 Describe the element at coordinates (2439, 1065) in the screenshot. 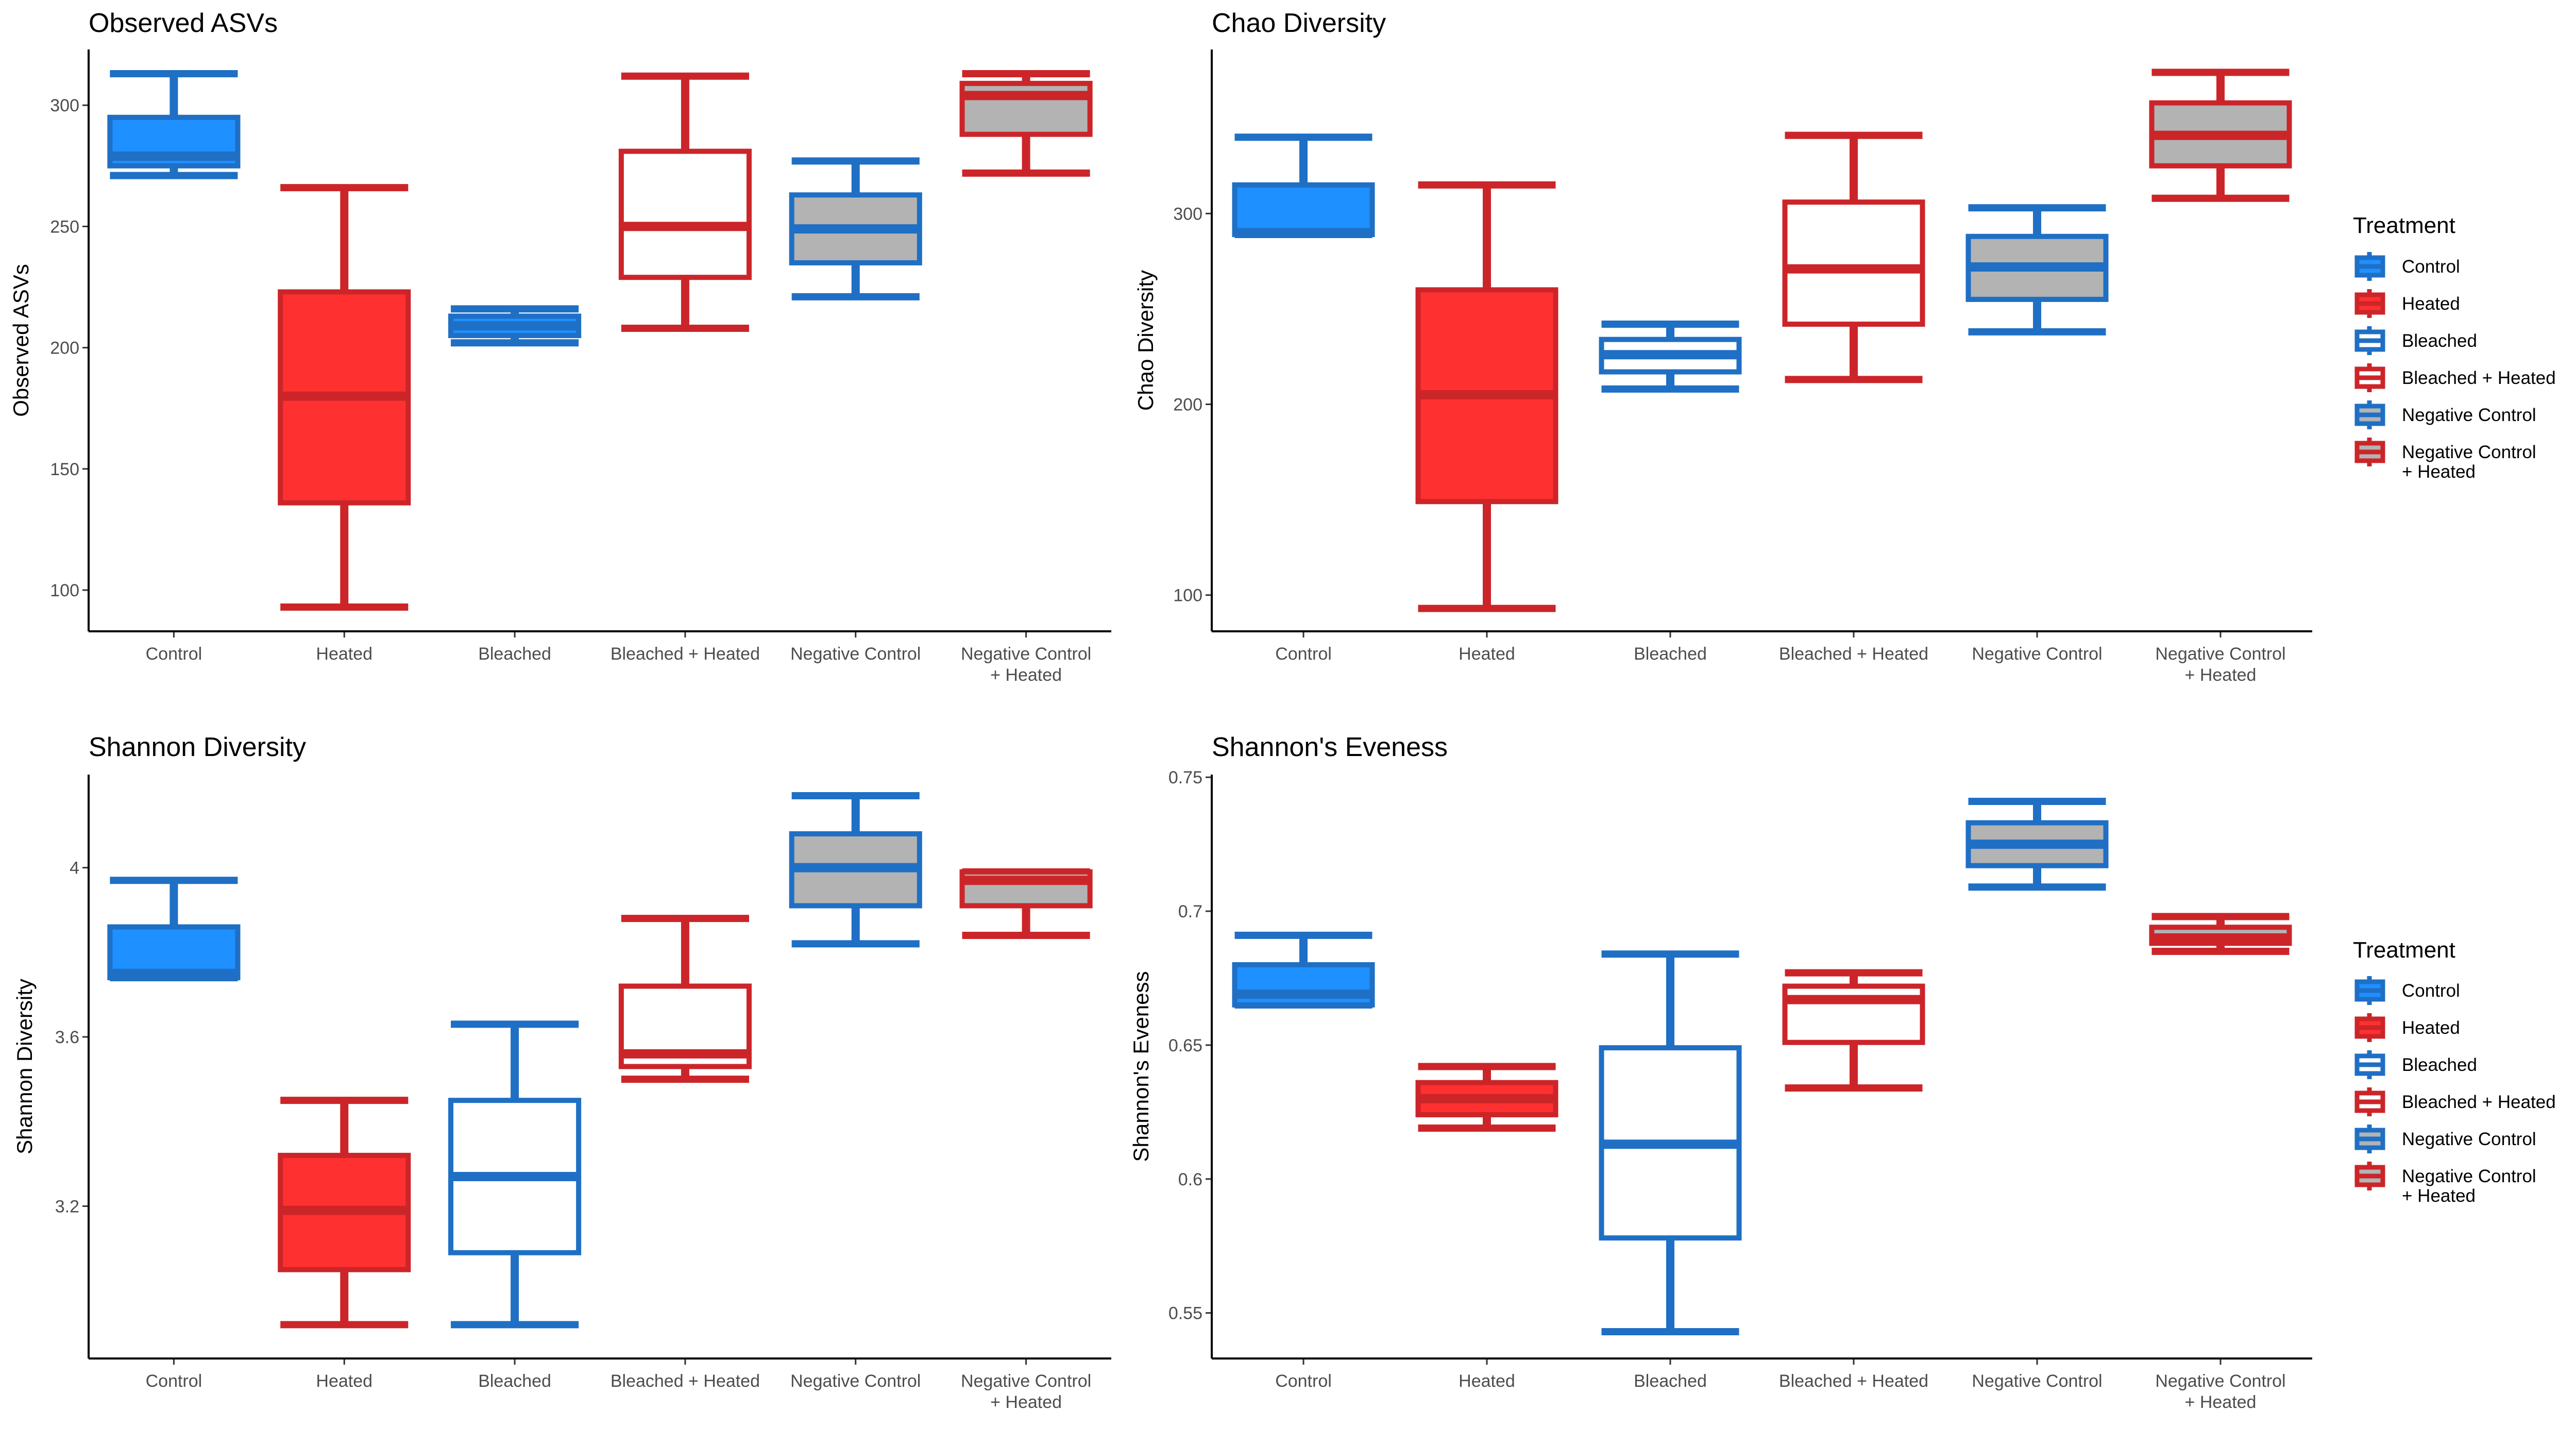

I see `legend-label: Bleached` at that location.